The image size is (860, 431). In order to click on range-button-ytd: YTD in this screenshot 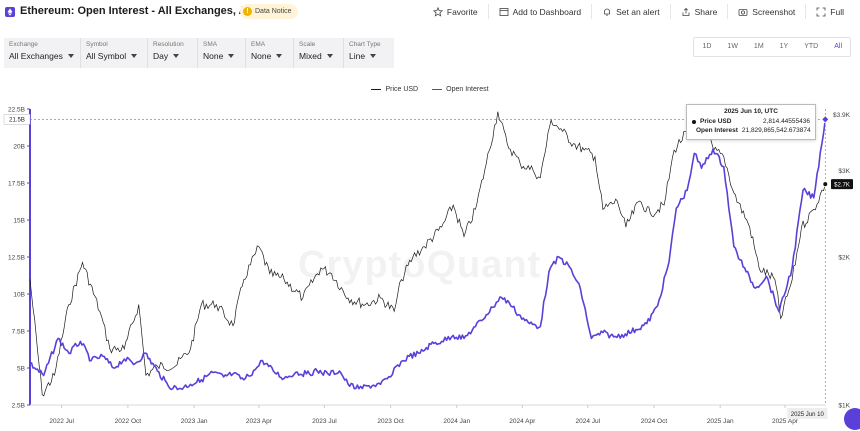, I will do `click(811, 46)`.